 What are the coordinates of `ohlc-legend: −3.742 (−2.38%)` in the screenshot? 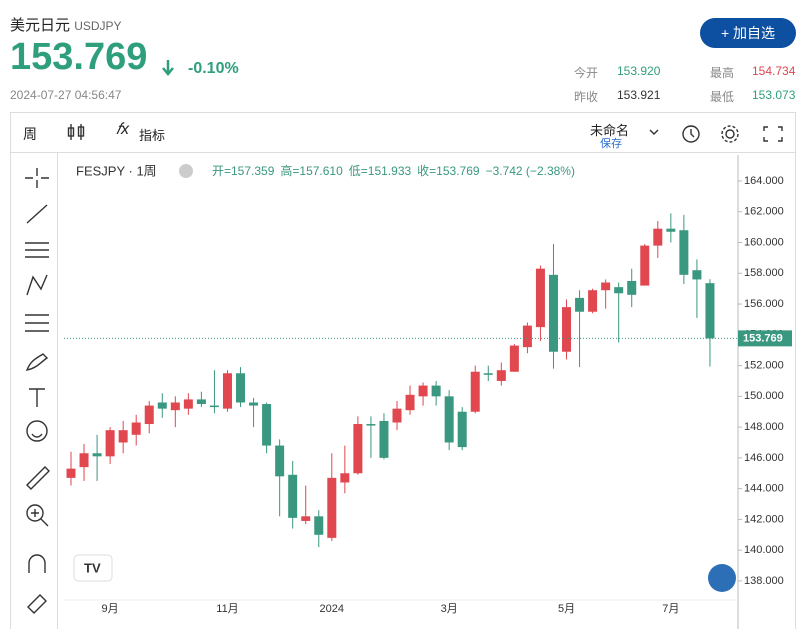 It's located at (530, 171).